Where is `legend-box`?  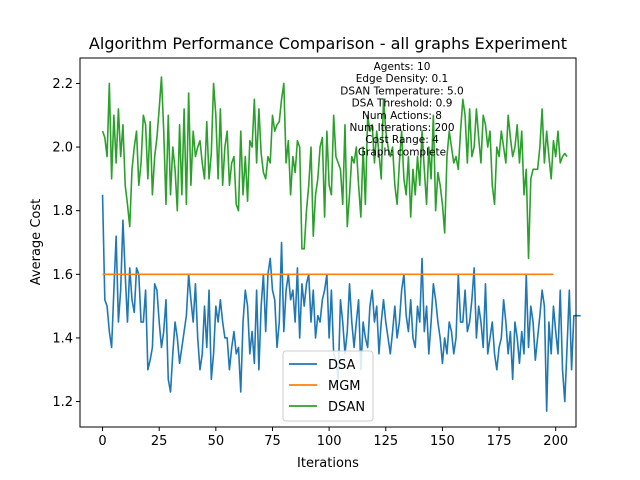
legend-box is located at coordinates (328, 386).